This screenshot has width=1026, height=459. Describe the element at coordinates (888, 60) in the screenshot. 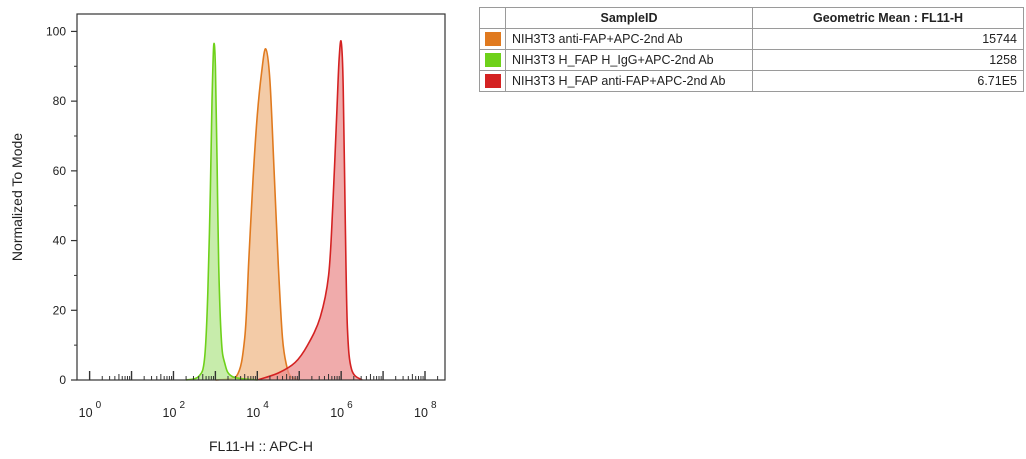

I see `geometric-mean-cell: 1258` at that location.